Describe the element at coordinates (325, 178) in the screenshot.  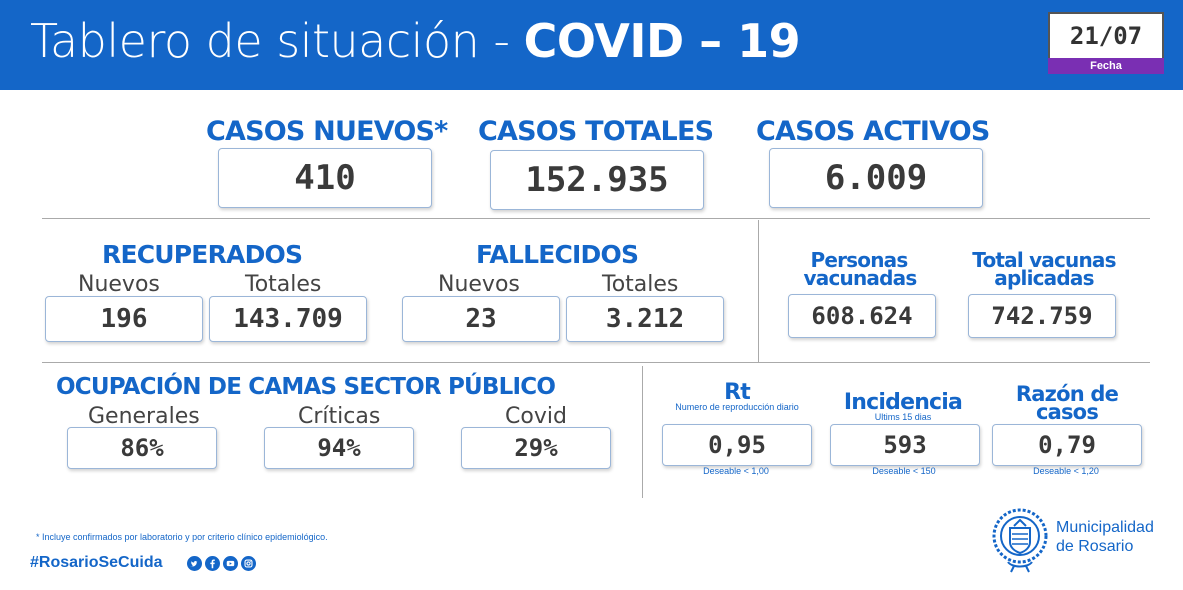
I see `casos-nuevos-value: 410` at that location.